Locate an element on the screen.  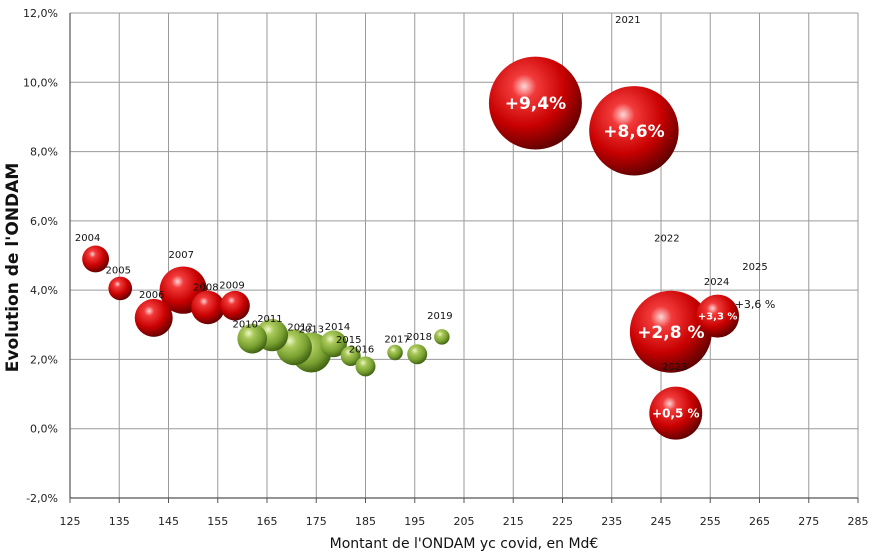
bubble-2022 is located at coordinates (670, 331).